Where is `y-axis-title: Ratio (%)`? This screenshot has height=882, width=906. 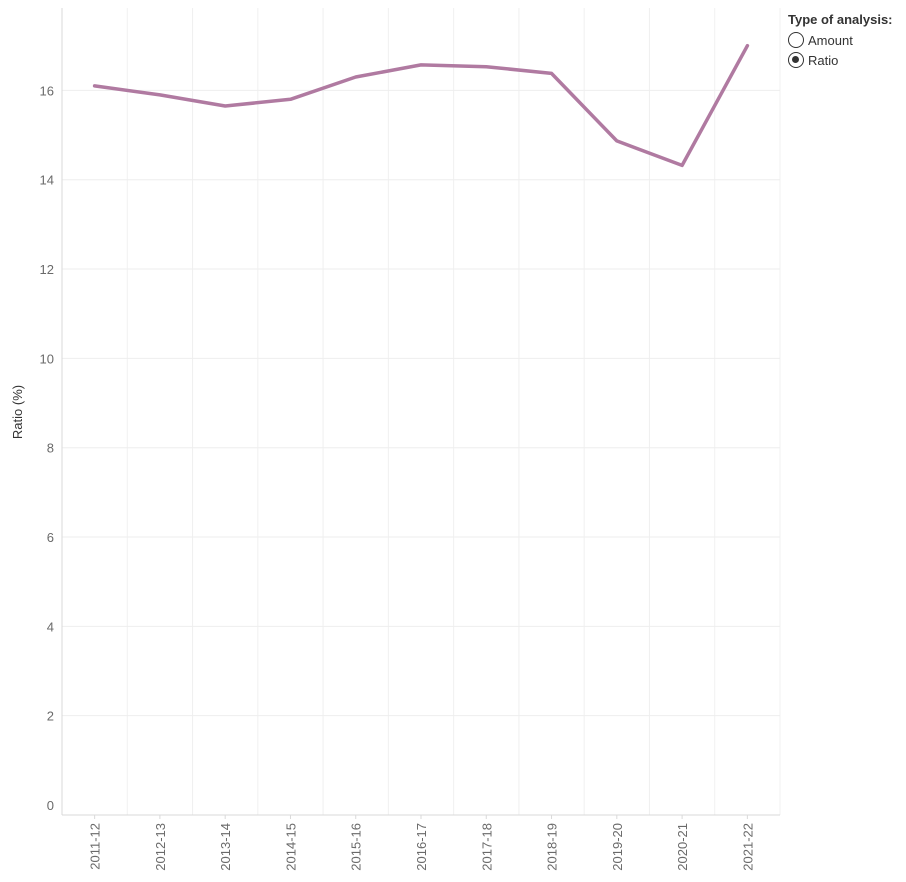
y-axis-title: Ratio (%) is located at coordinates (17, 412).